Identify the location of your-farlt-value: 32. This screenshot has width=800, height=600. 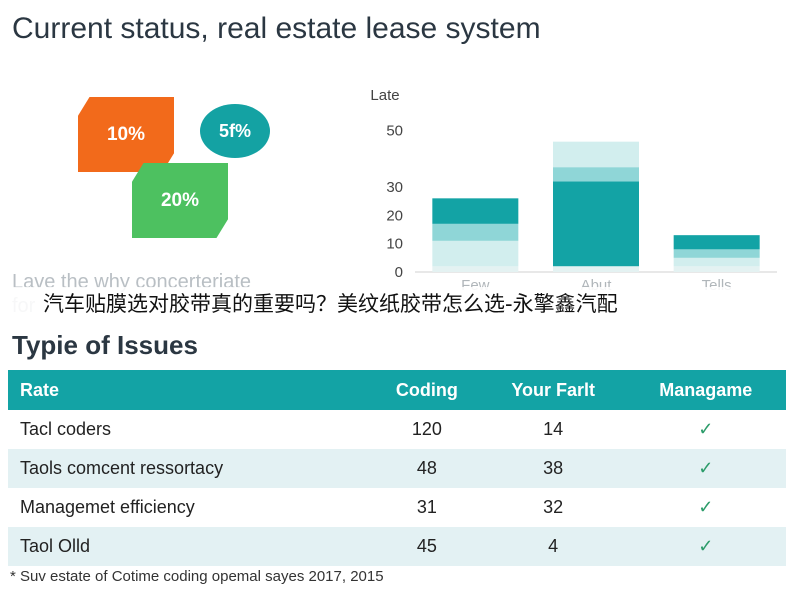
(553, 507).